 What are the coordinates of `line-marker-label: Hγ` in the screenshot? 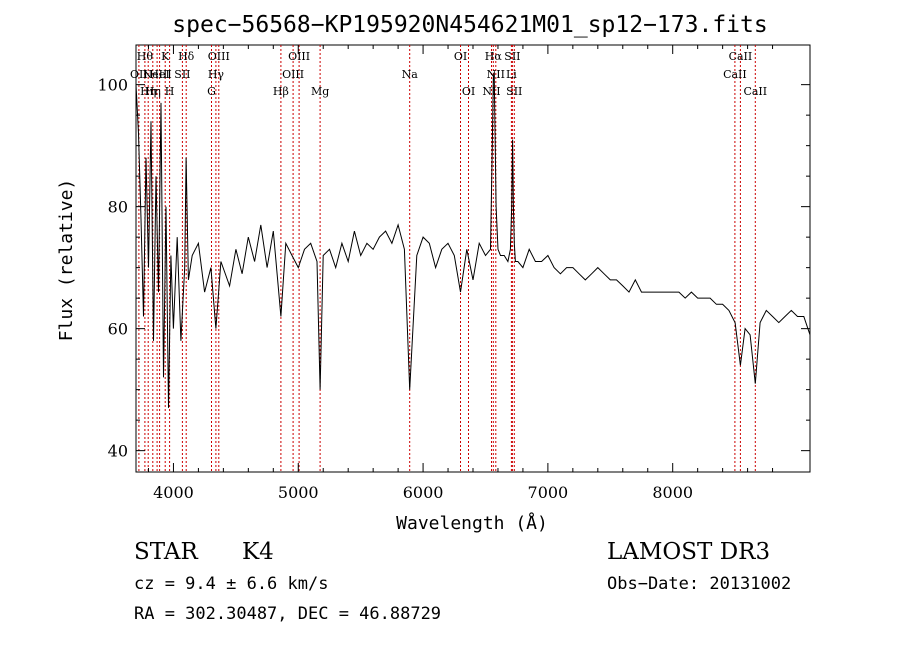 It's located at (216, 74).